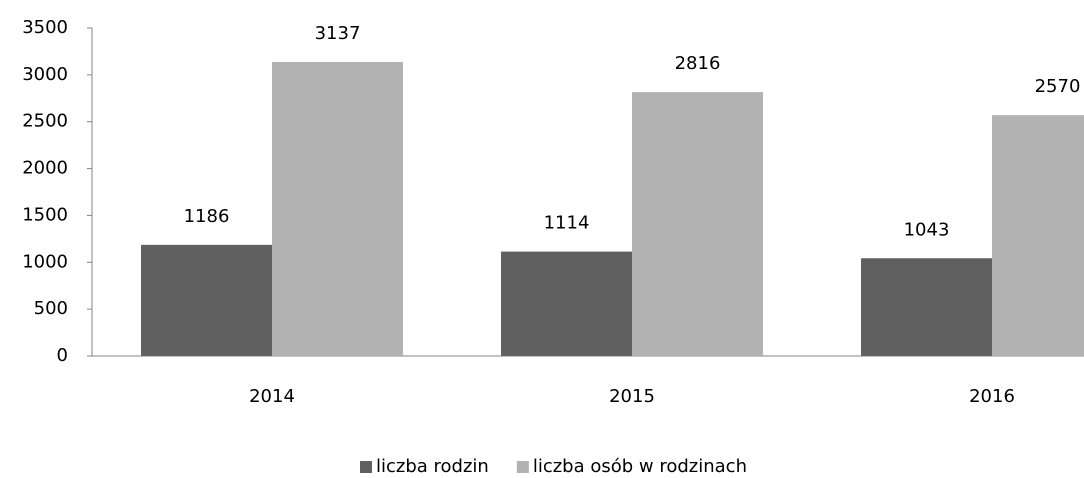 This screenshot has width=1084, height=478. Describe the element at coordinates (45, 168) in the screenshot. I see `y-tick-label: 2000` at that location.